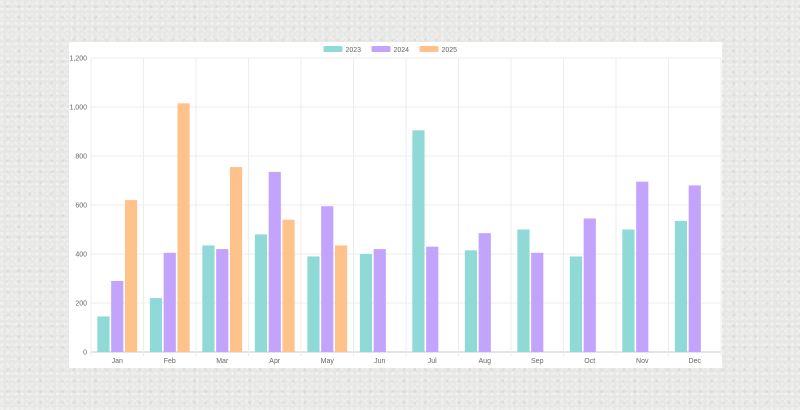 This screenshot has width=800, height=410. I want to click on legend-label: 2025, so click(450, 50).